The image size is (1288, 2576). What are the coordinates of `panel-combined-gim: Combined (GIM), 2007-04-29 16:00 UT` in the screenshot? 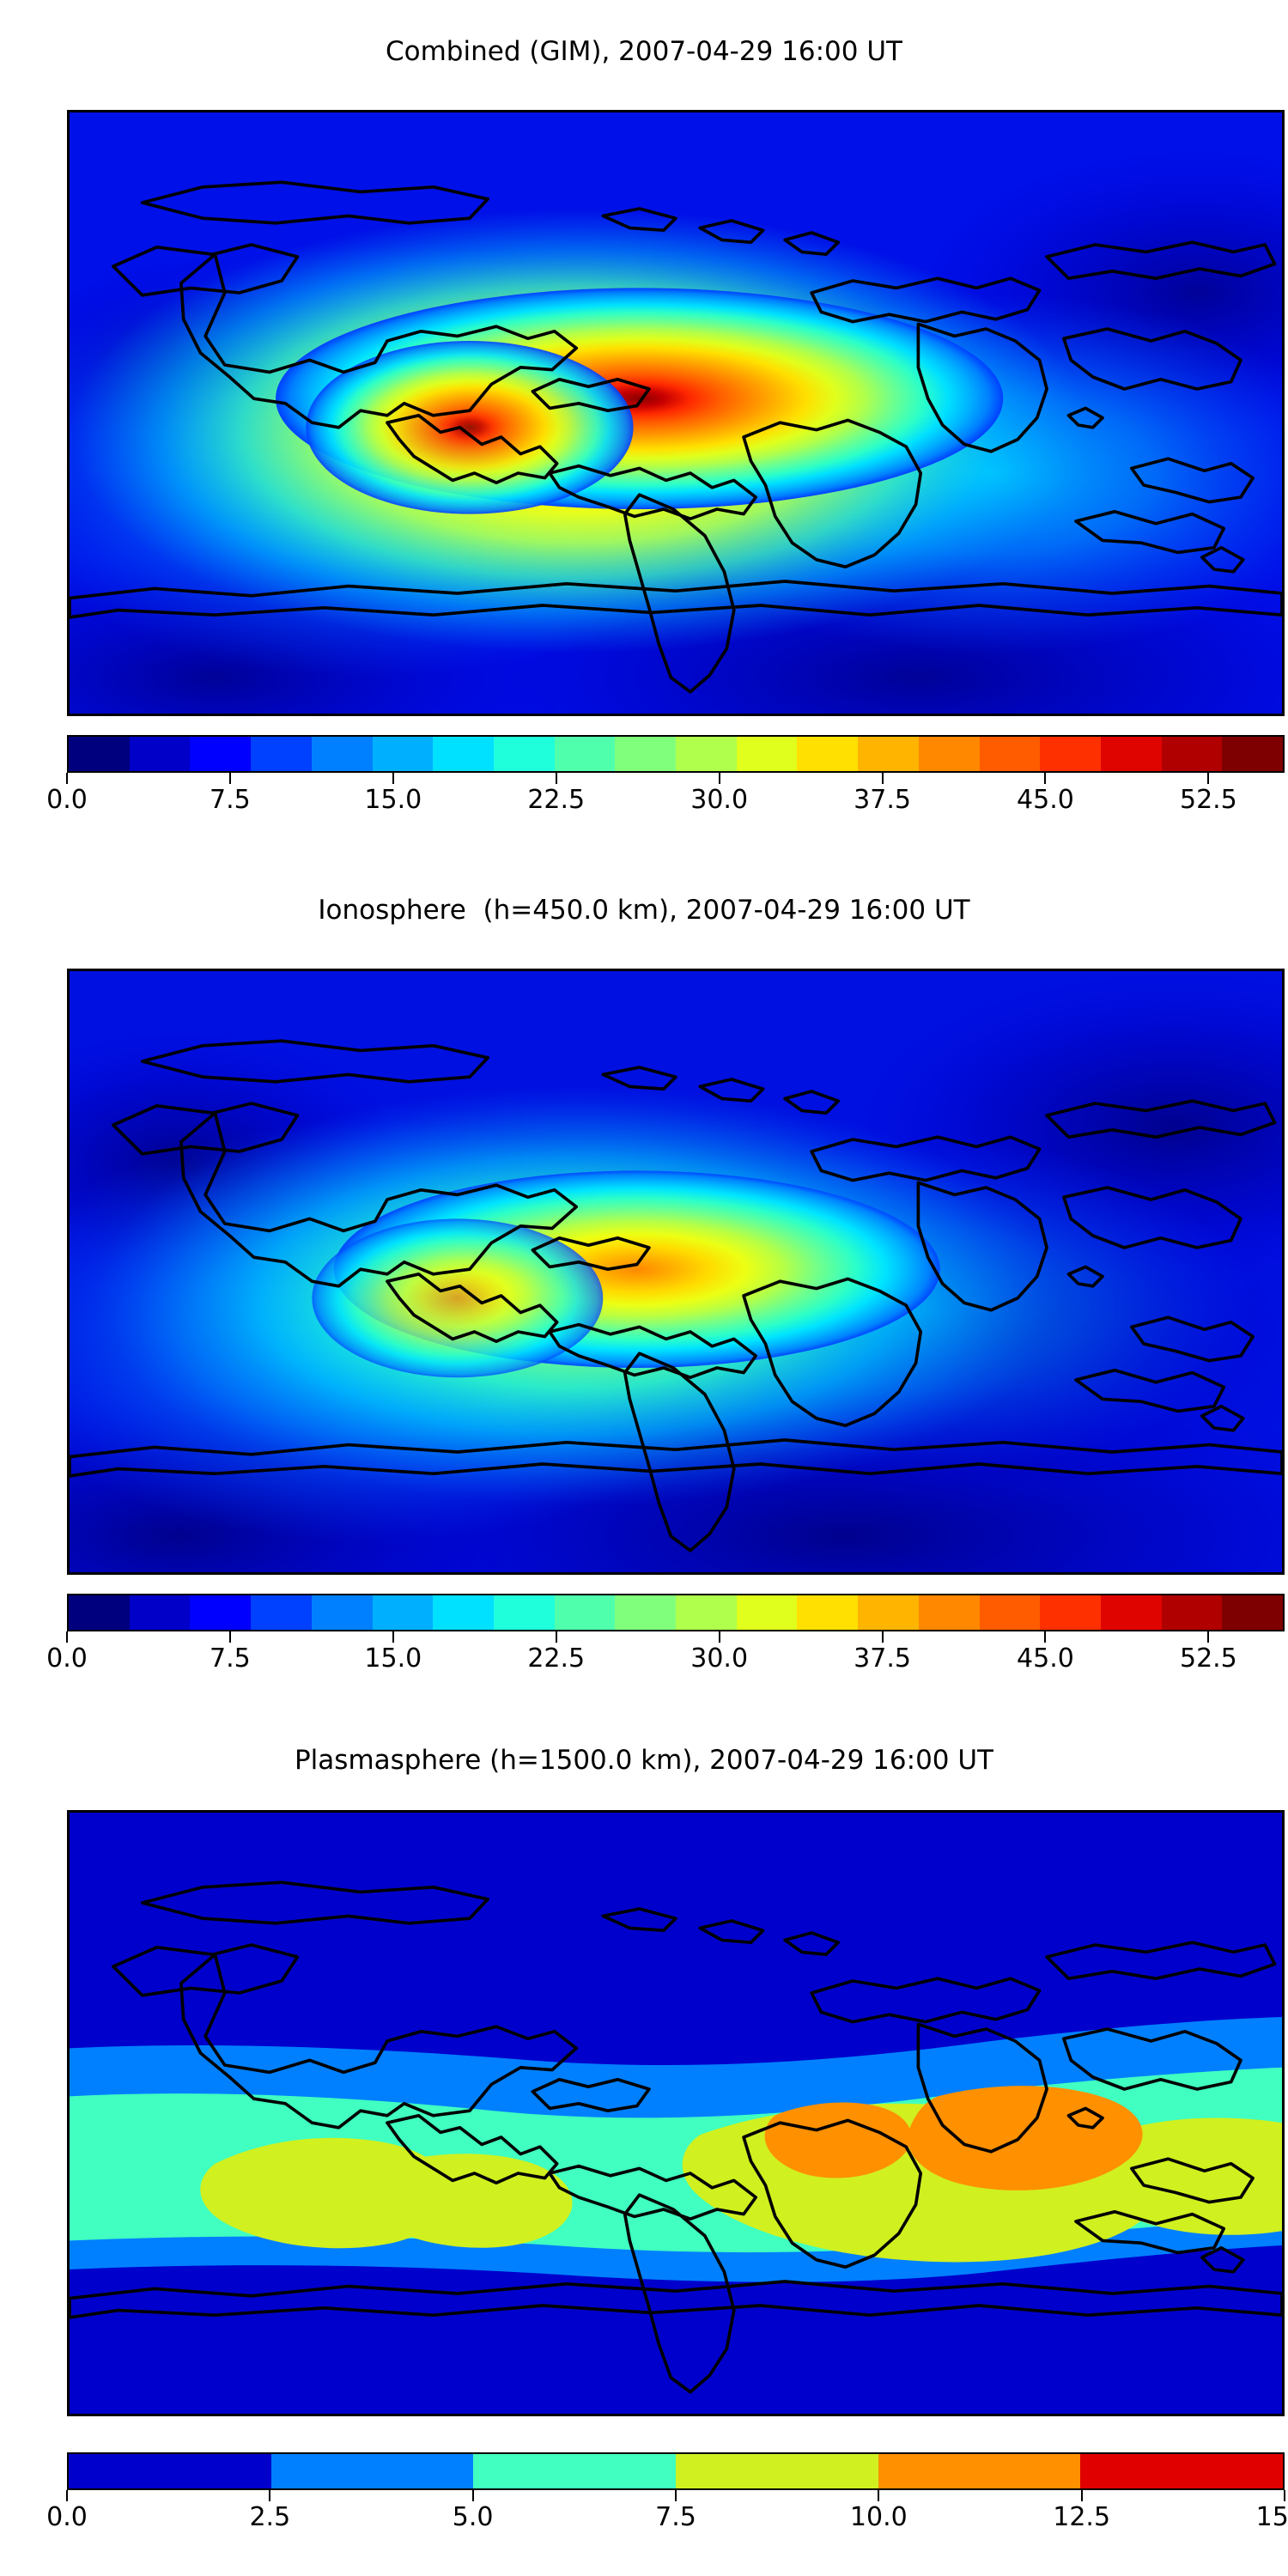 It's located at (644, 52).